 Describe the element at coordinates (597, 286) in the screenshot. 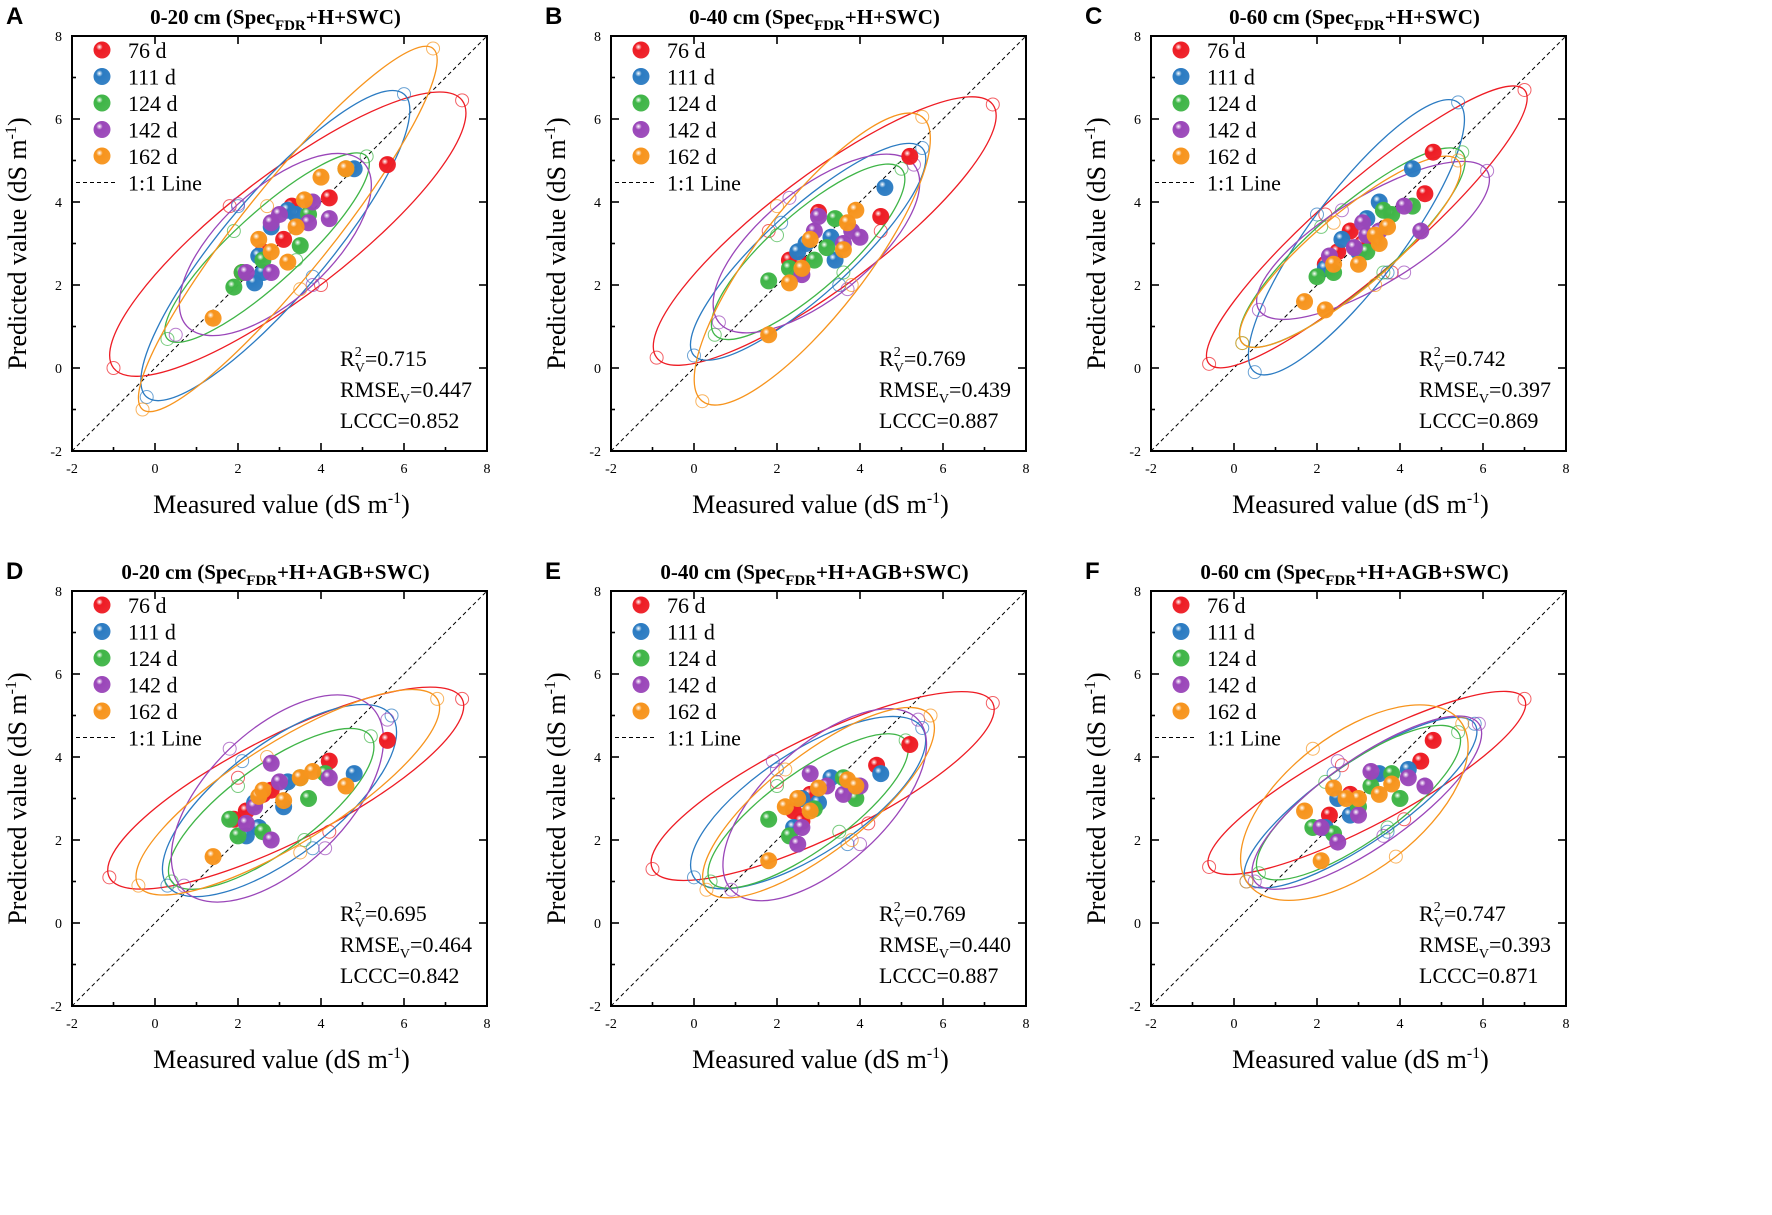

I see `y-tick-label: 2` at that location.